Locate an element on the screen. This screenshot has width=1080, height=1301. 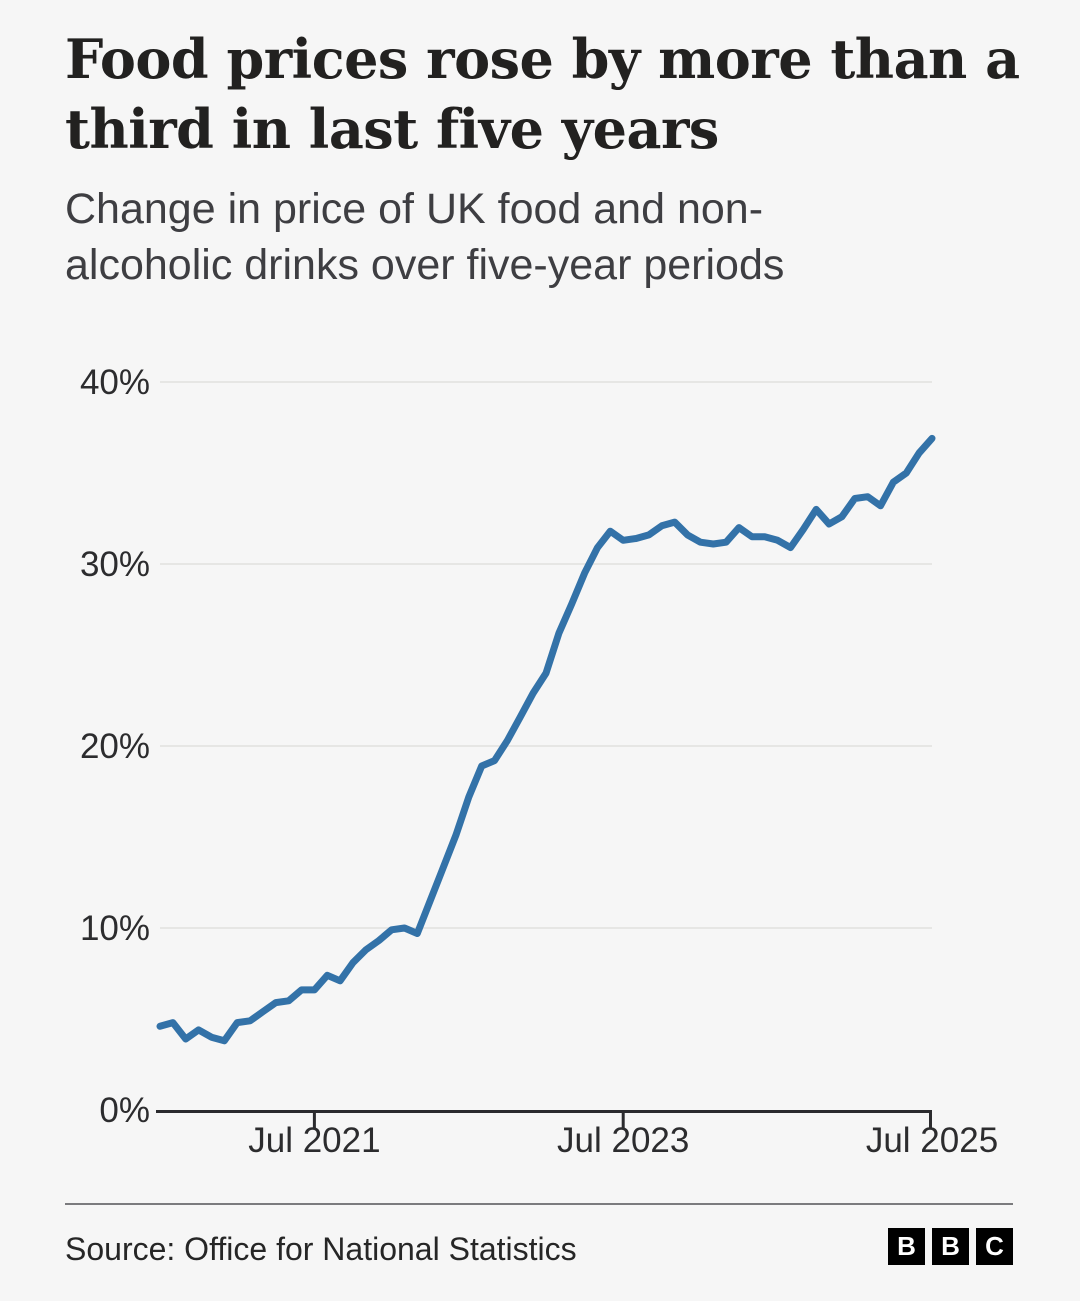
y-axis-label: 0% is located at coordinates (124, 1110).